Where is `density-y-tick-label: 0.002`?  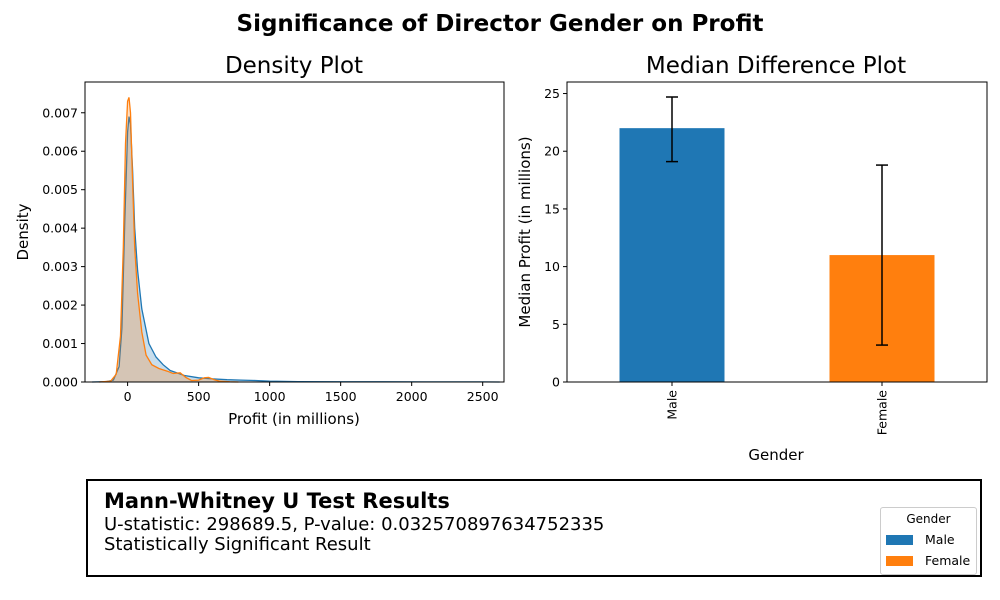
density-y-tick-label: 0.002 is located at coordinates (60, 305).